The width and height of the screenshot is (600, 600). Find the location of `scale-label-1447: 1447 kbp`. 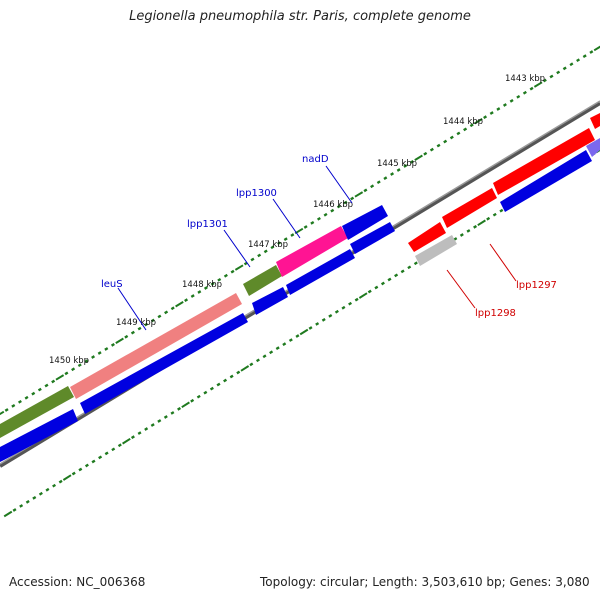

scale-label-1447: 1447 kbp is located at coordinates (268, 245).